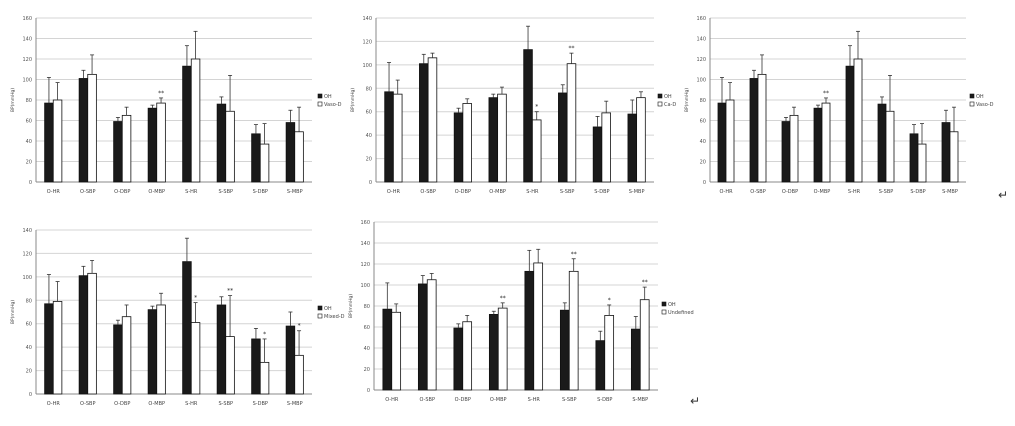  What do you see at coordinates (536, 107) in the screenshot?
I see `significance-mark: *` at bounding box center [536, 107].